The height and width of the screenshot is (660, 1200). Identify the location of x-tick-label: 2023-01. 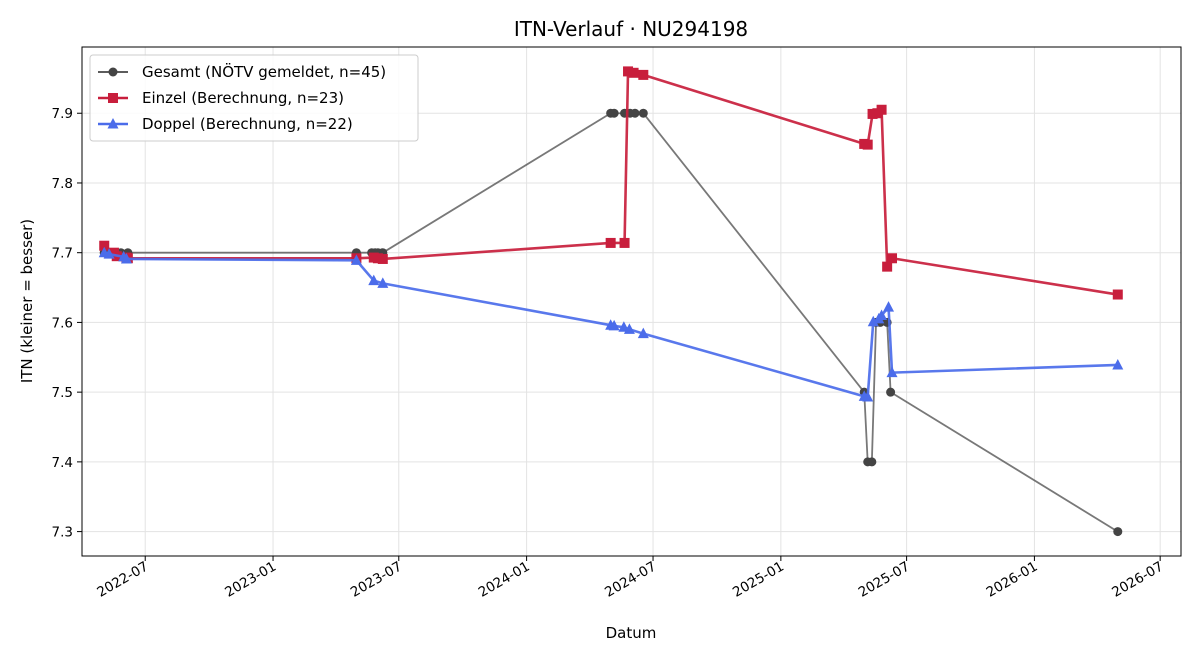
(250, 580).